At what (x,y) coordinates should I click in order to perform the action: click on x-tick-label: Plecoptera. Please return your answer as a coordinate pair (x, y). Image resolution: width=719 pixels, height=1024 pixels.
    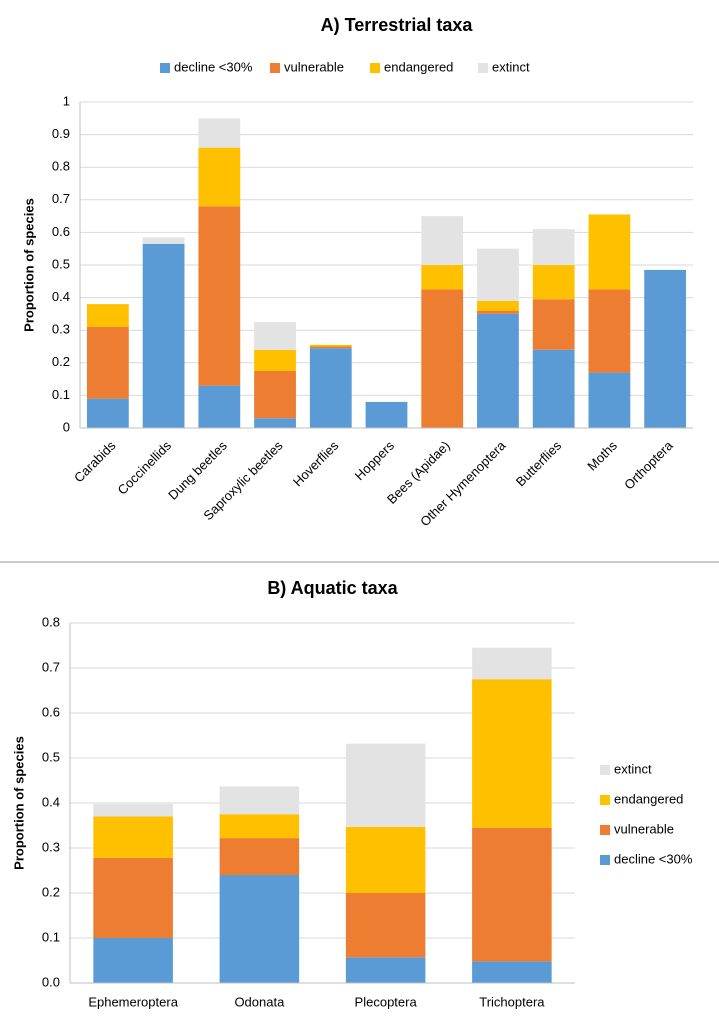
    Looking at the image, I should click on (386, 1001).